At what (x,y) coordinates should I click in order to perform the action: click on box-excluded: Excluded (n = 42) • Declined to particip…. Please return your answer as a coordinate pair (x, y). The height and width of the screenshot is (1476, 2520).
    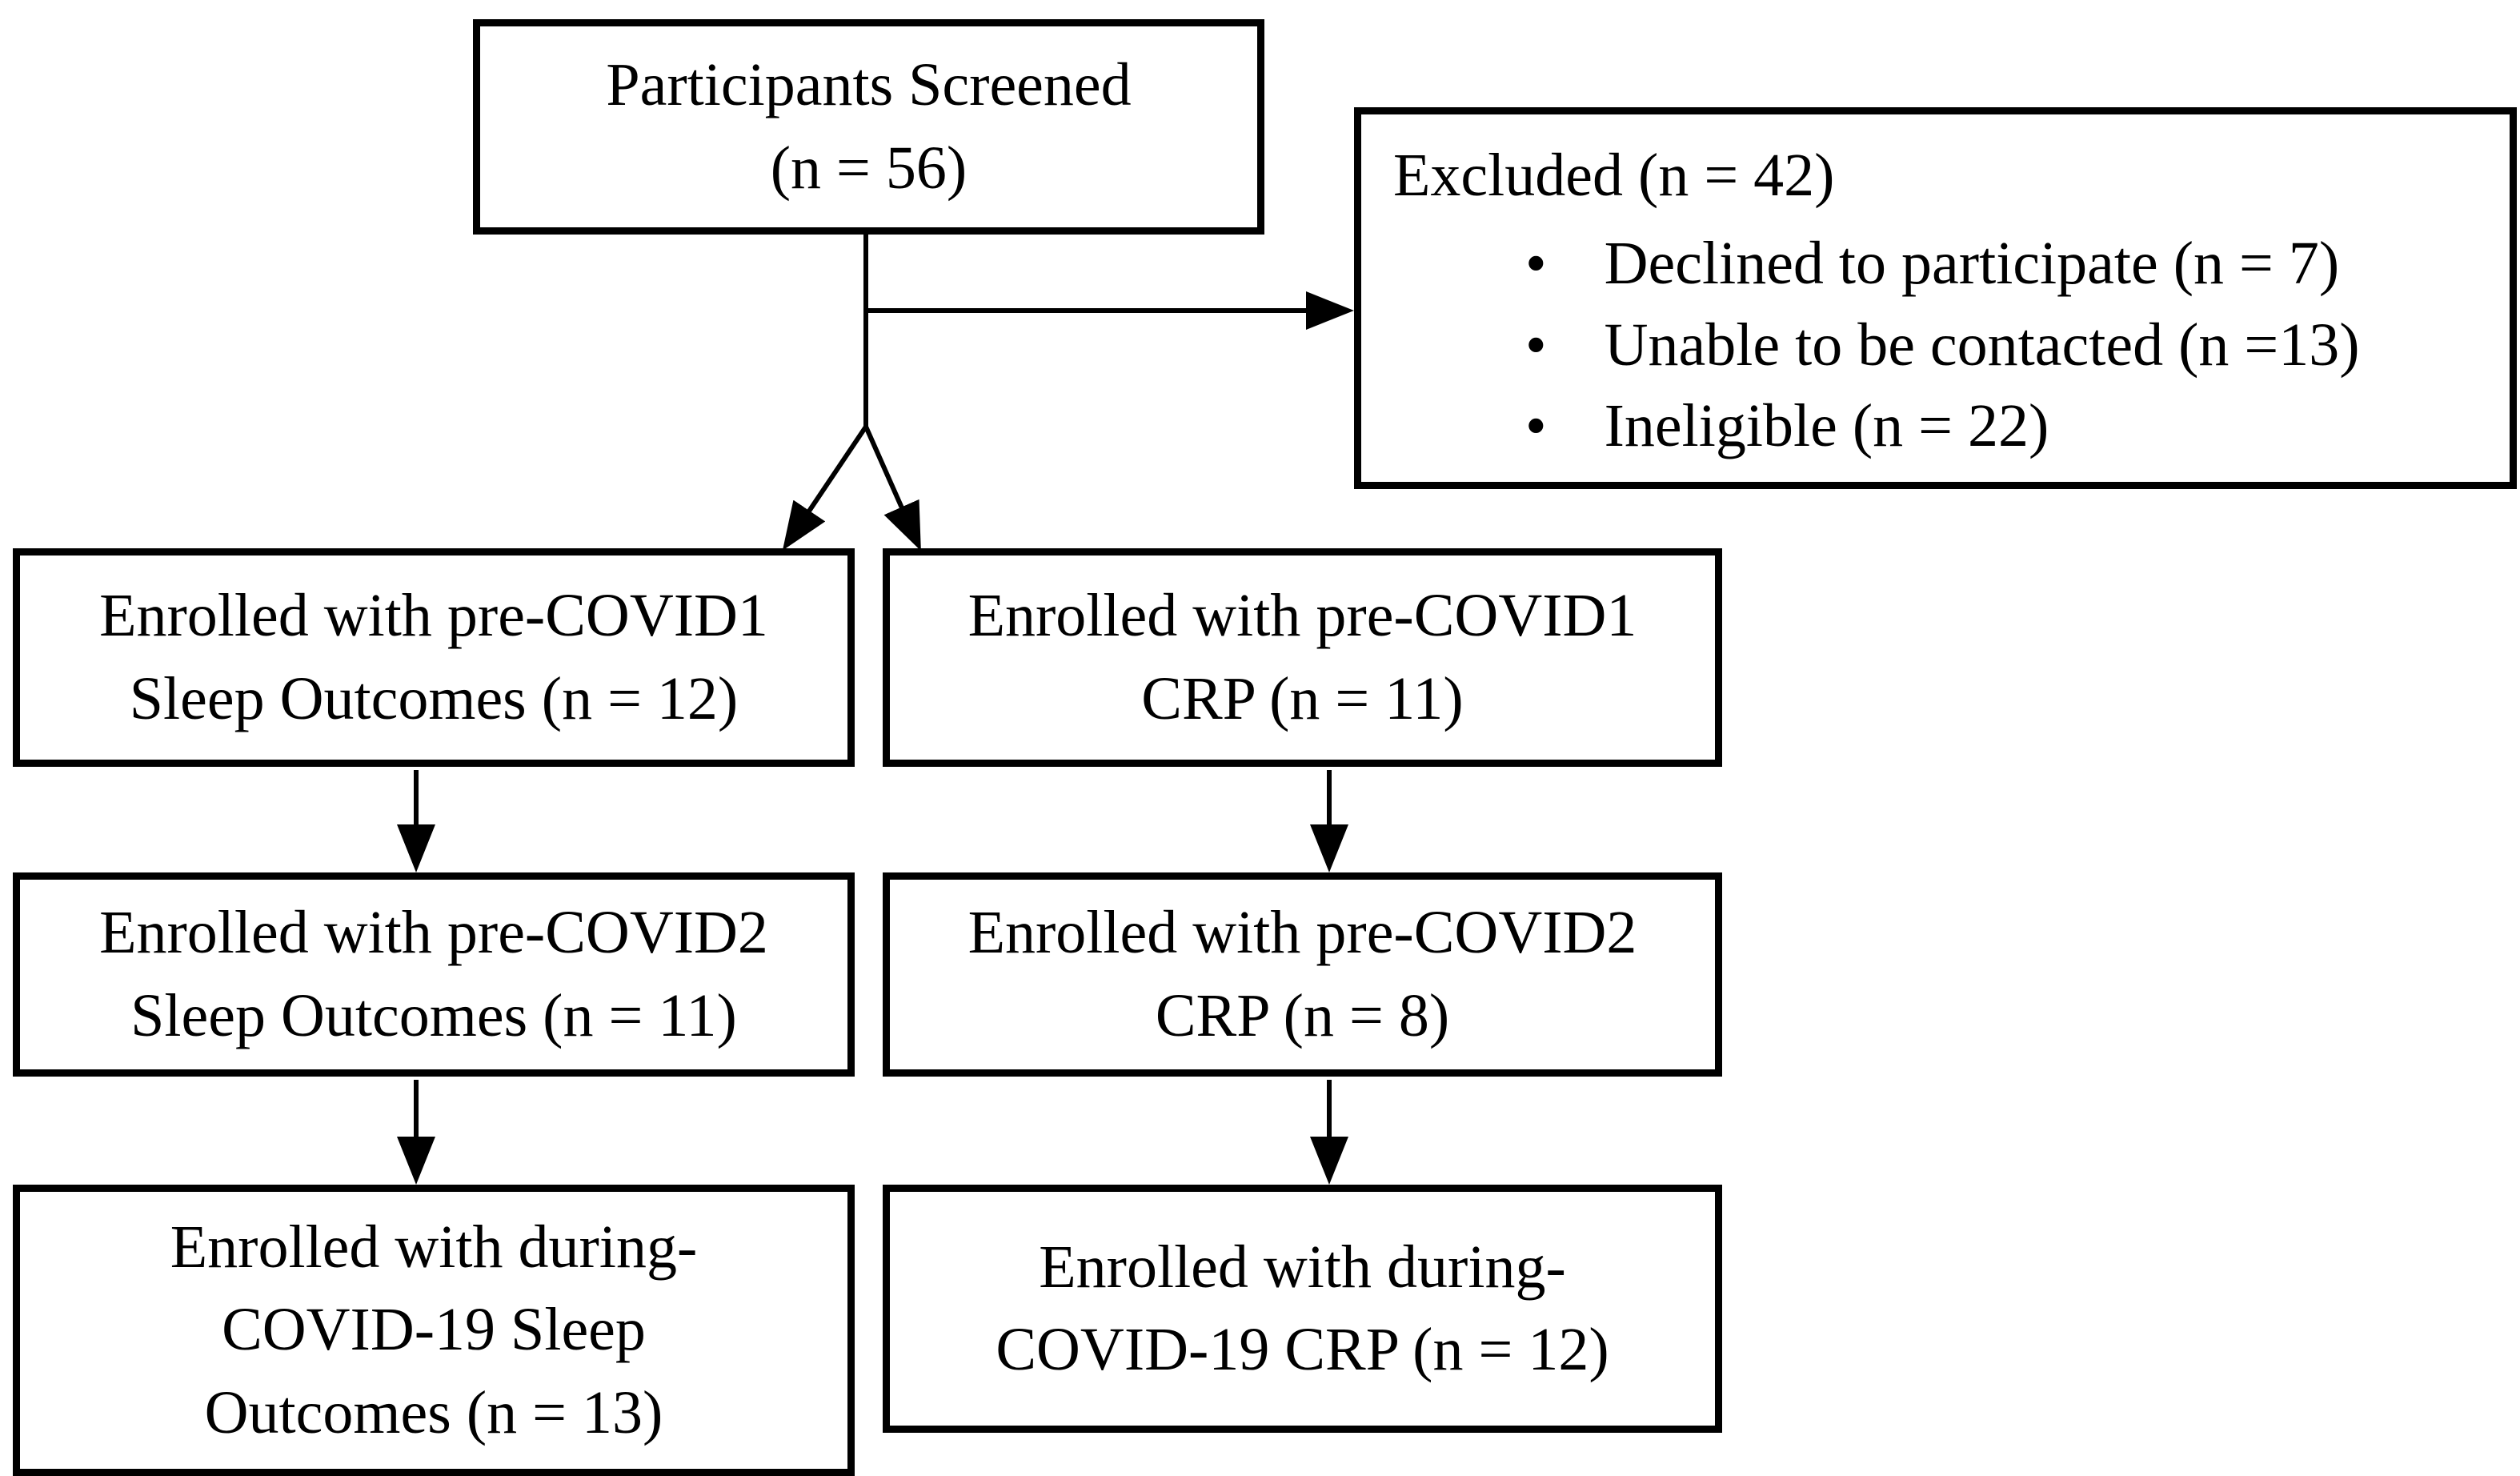
    Looking at the image, I should click on (1935, 298).